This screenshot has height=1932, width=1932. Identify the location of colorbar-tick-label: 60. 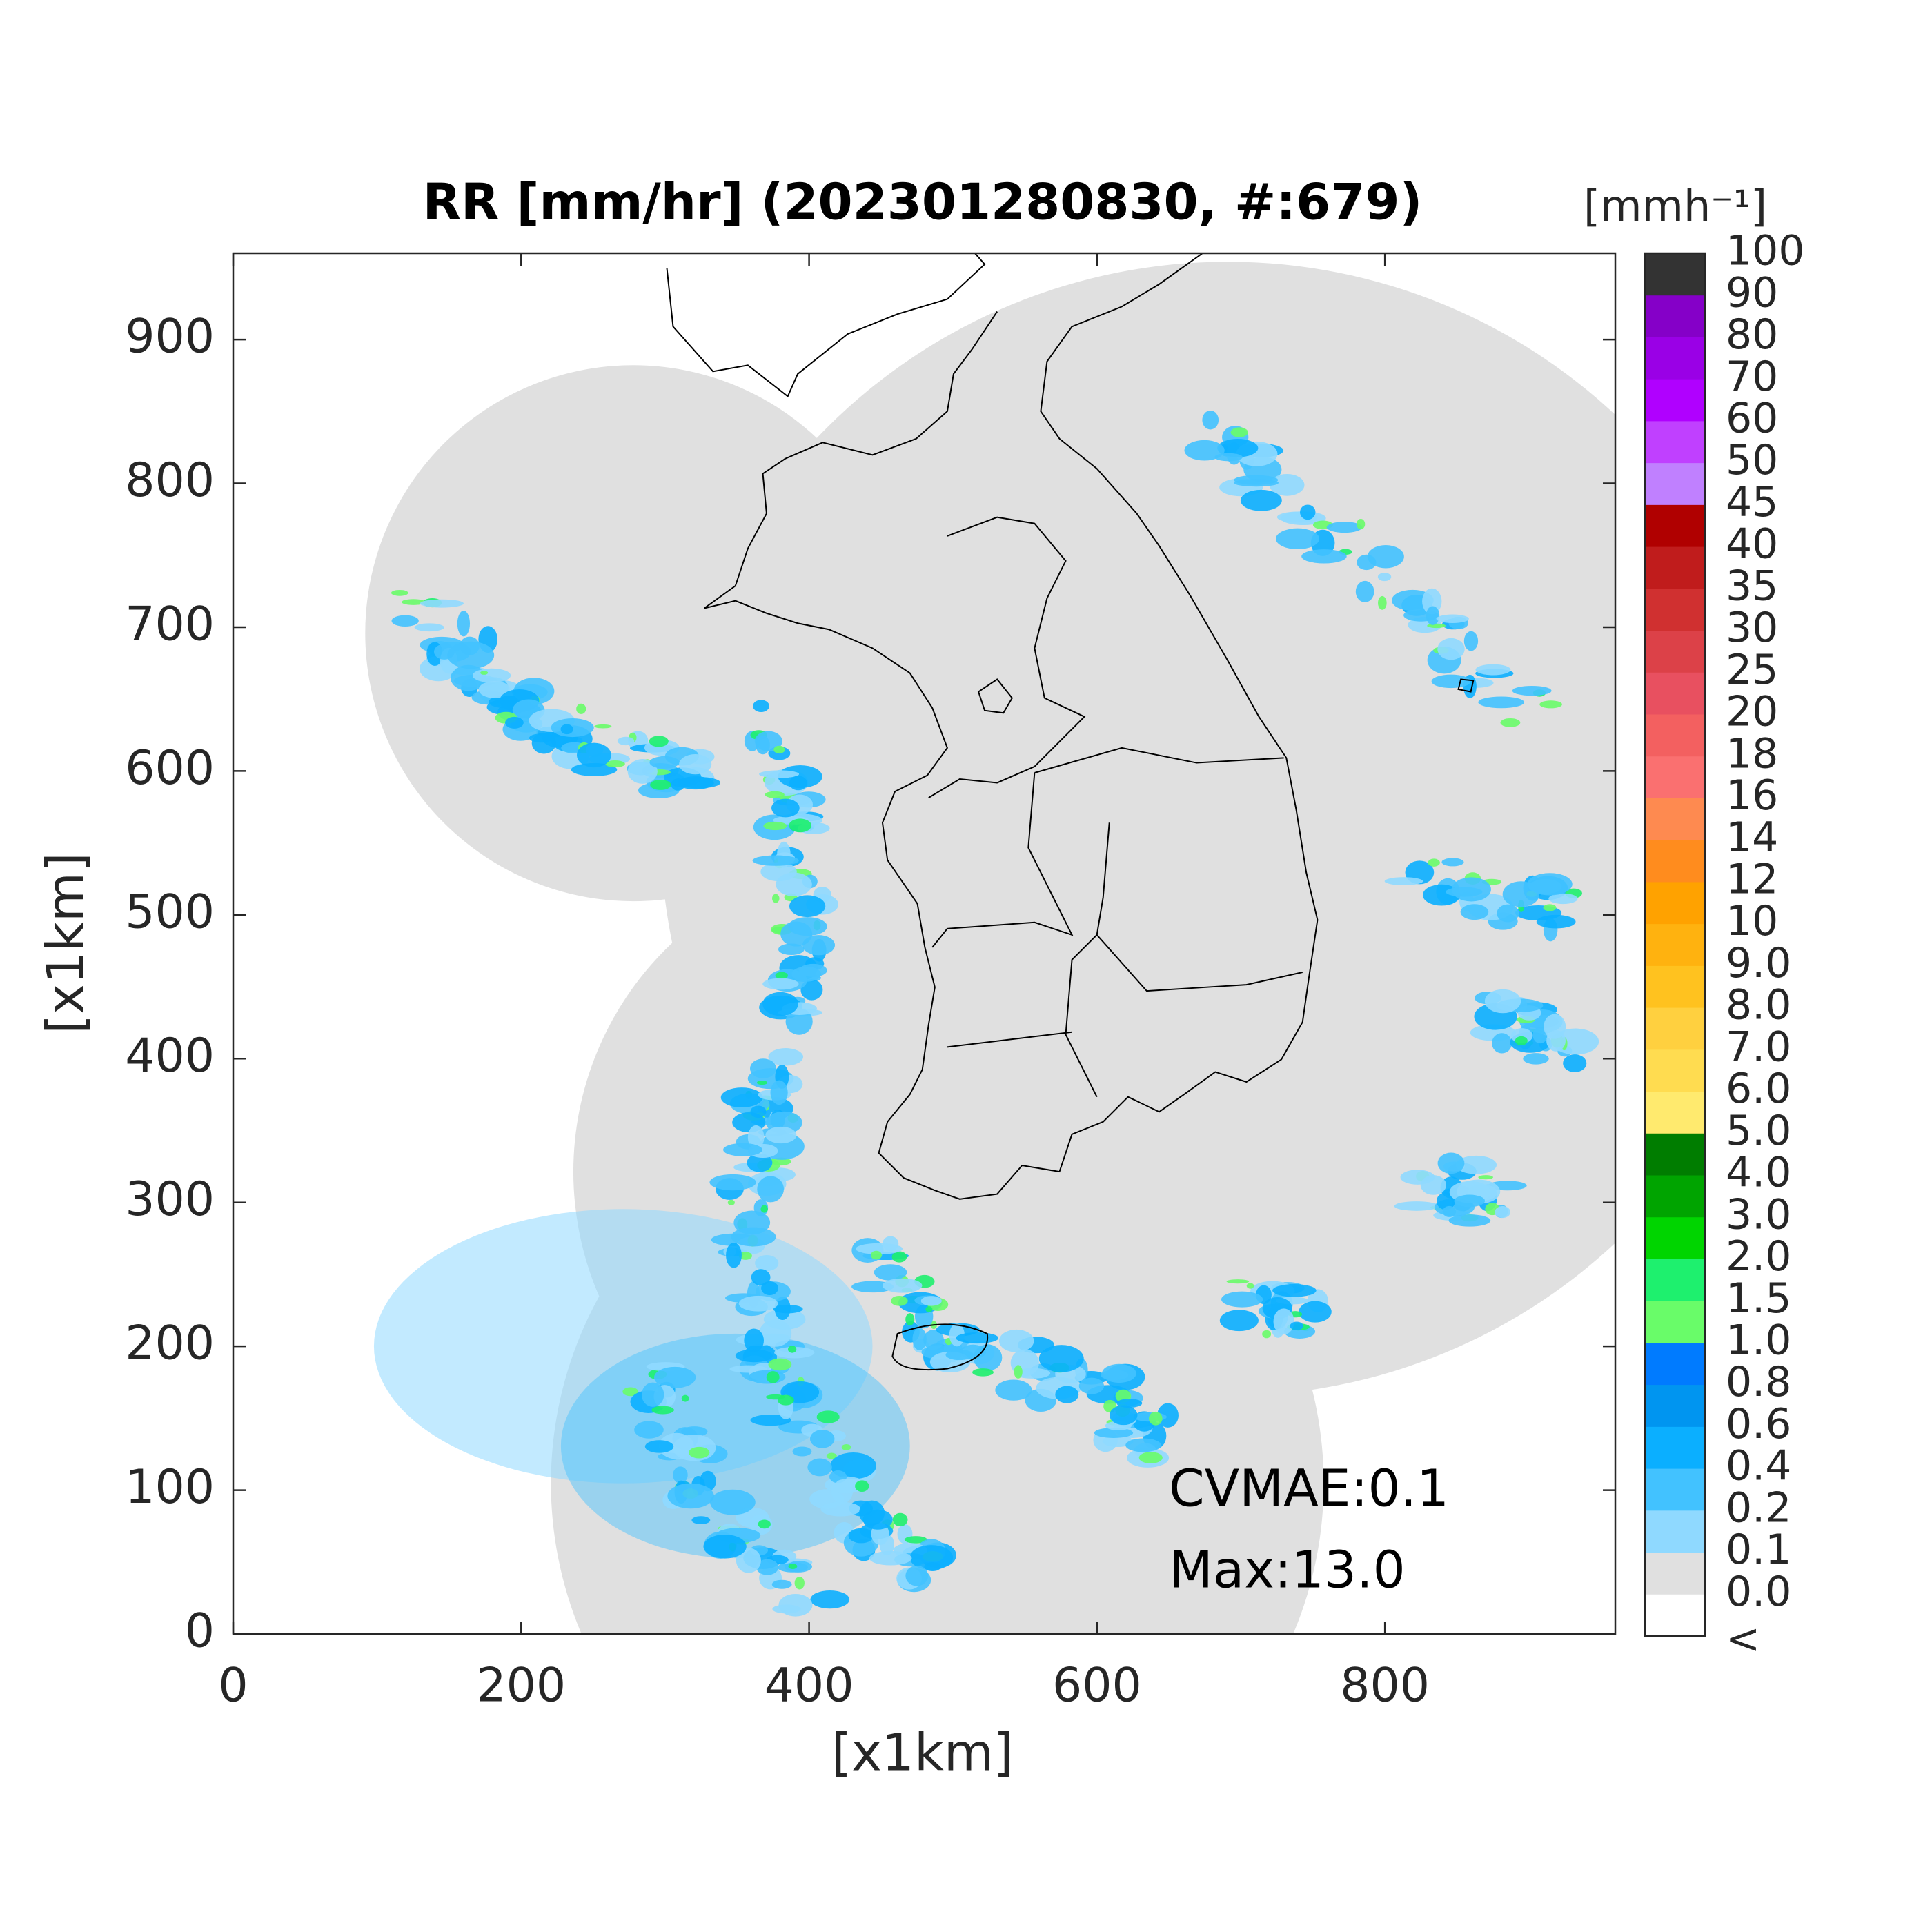
(1752, 419).